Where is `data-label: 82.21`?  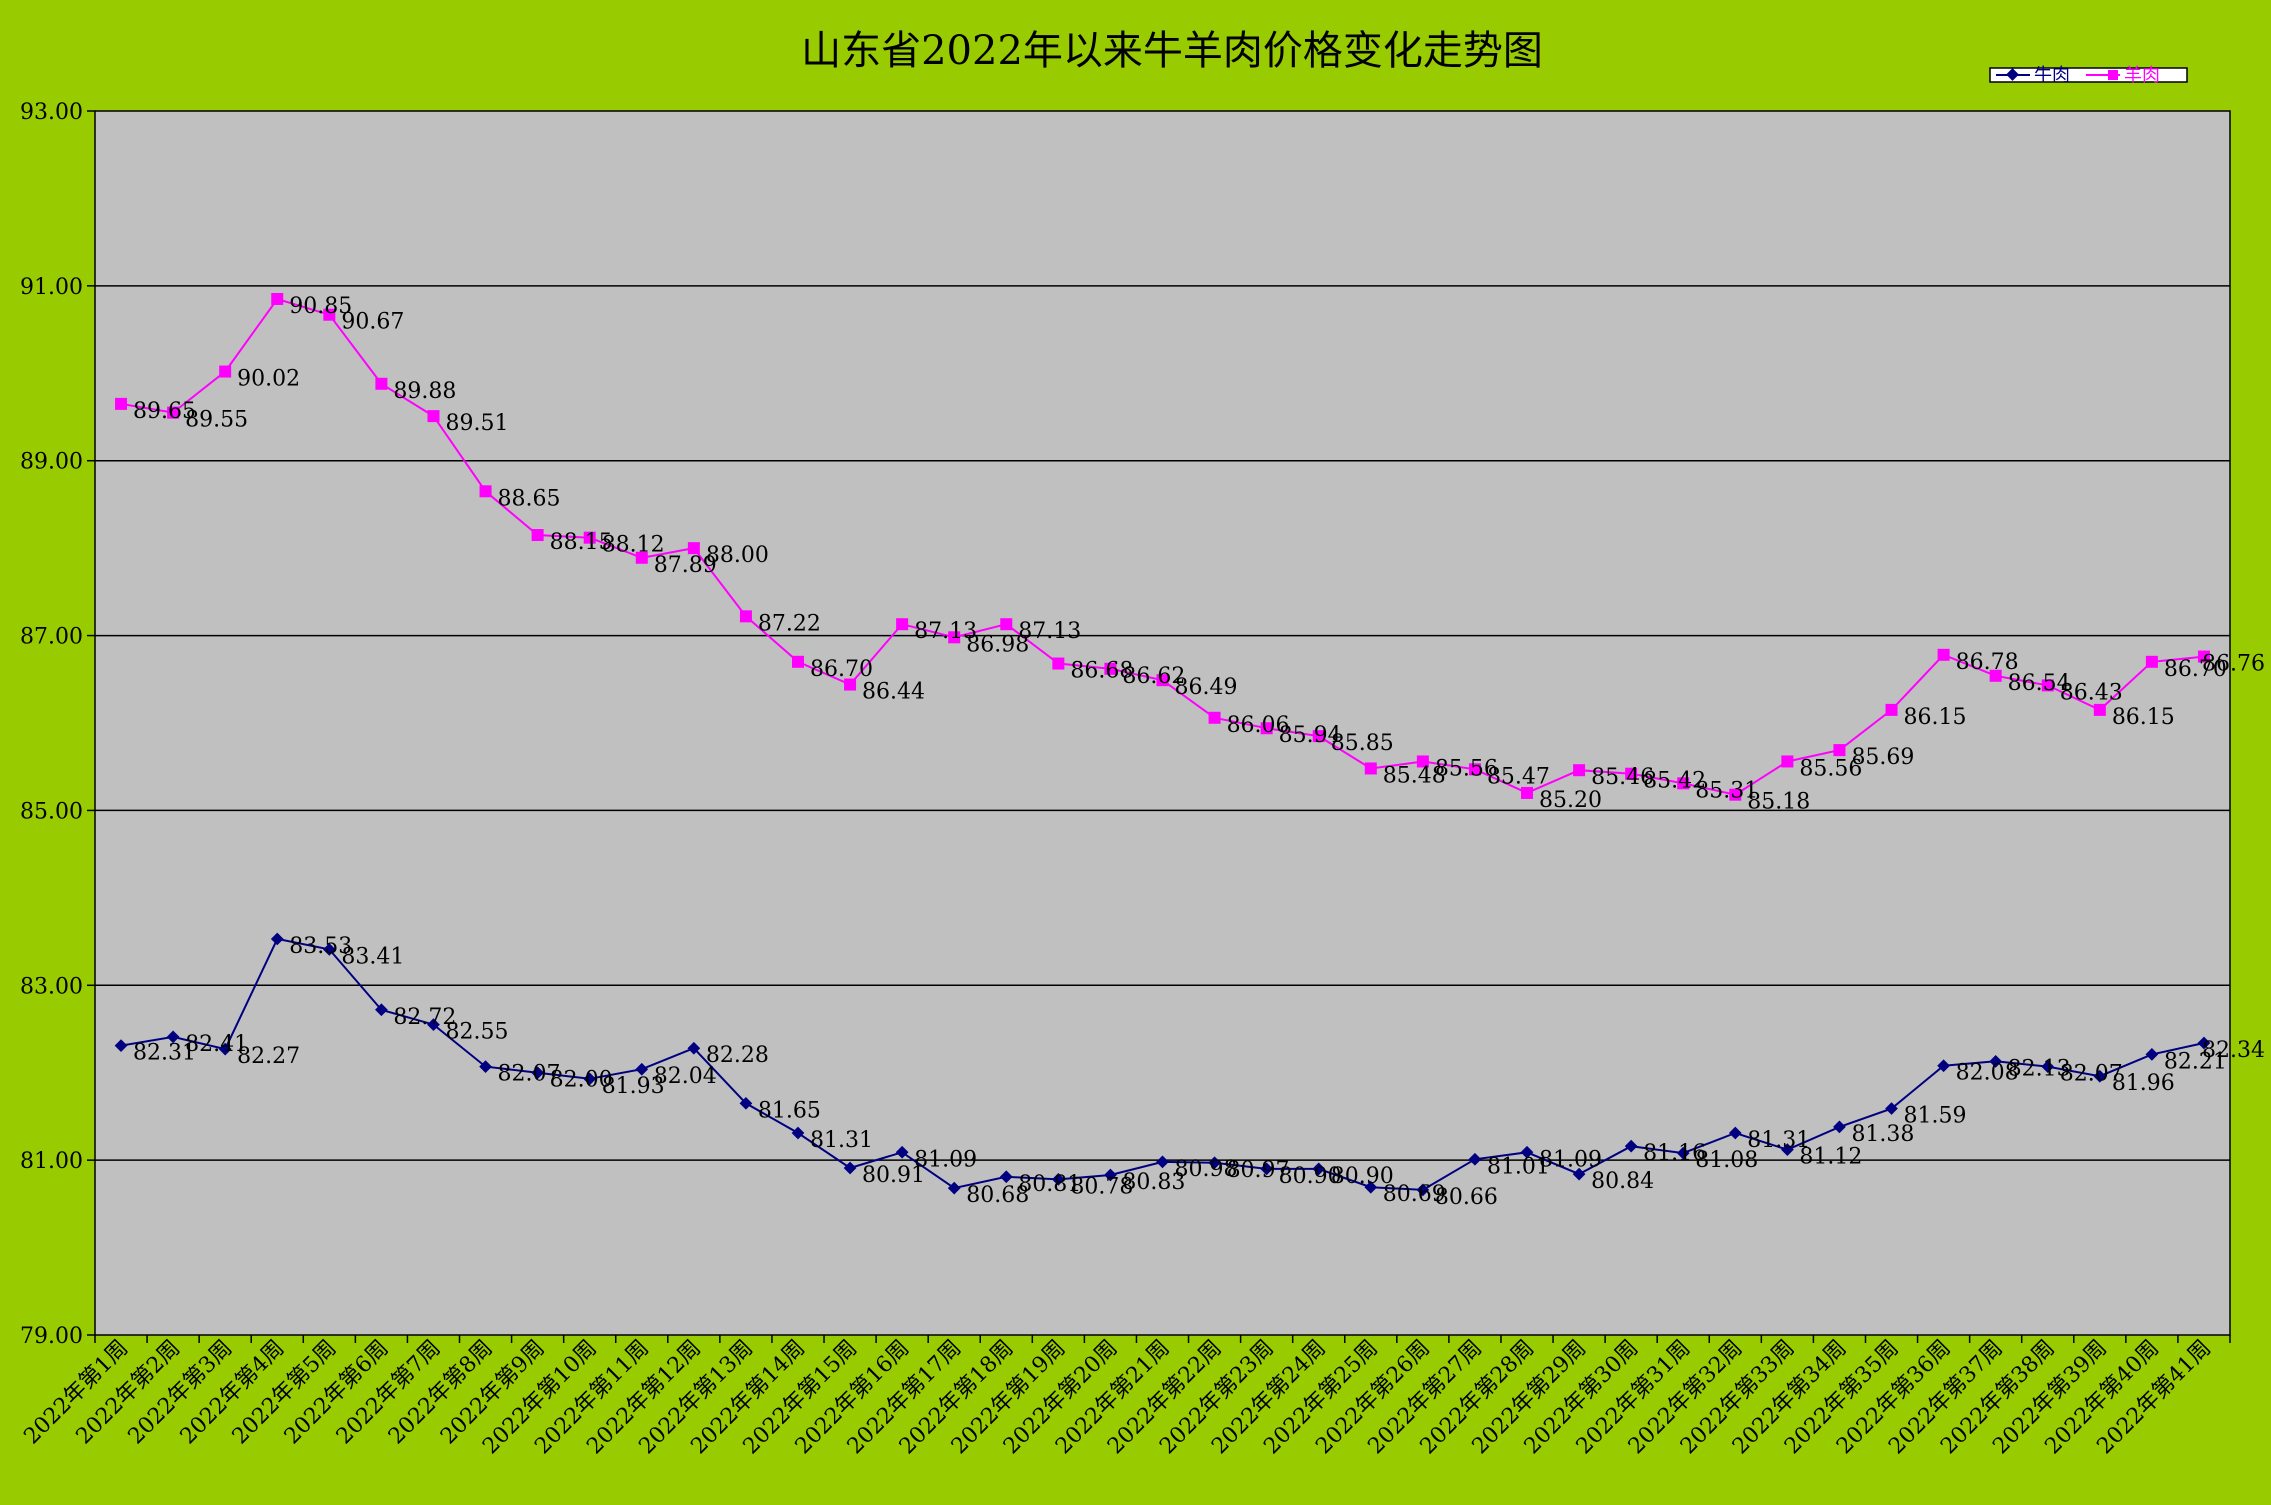 data-label: 82.21 is located at coordinates (2195, 1061).